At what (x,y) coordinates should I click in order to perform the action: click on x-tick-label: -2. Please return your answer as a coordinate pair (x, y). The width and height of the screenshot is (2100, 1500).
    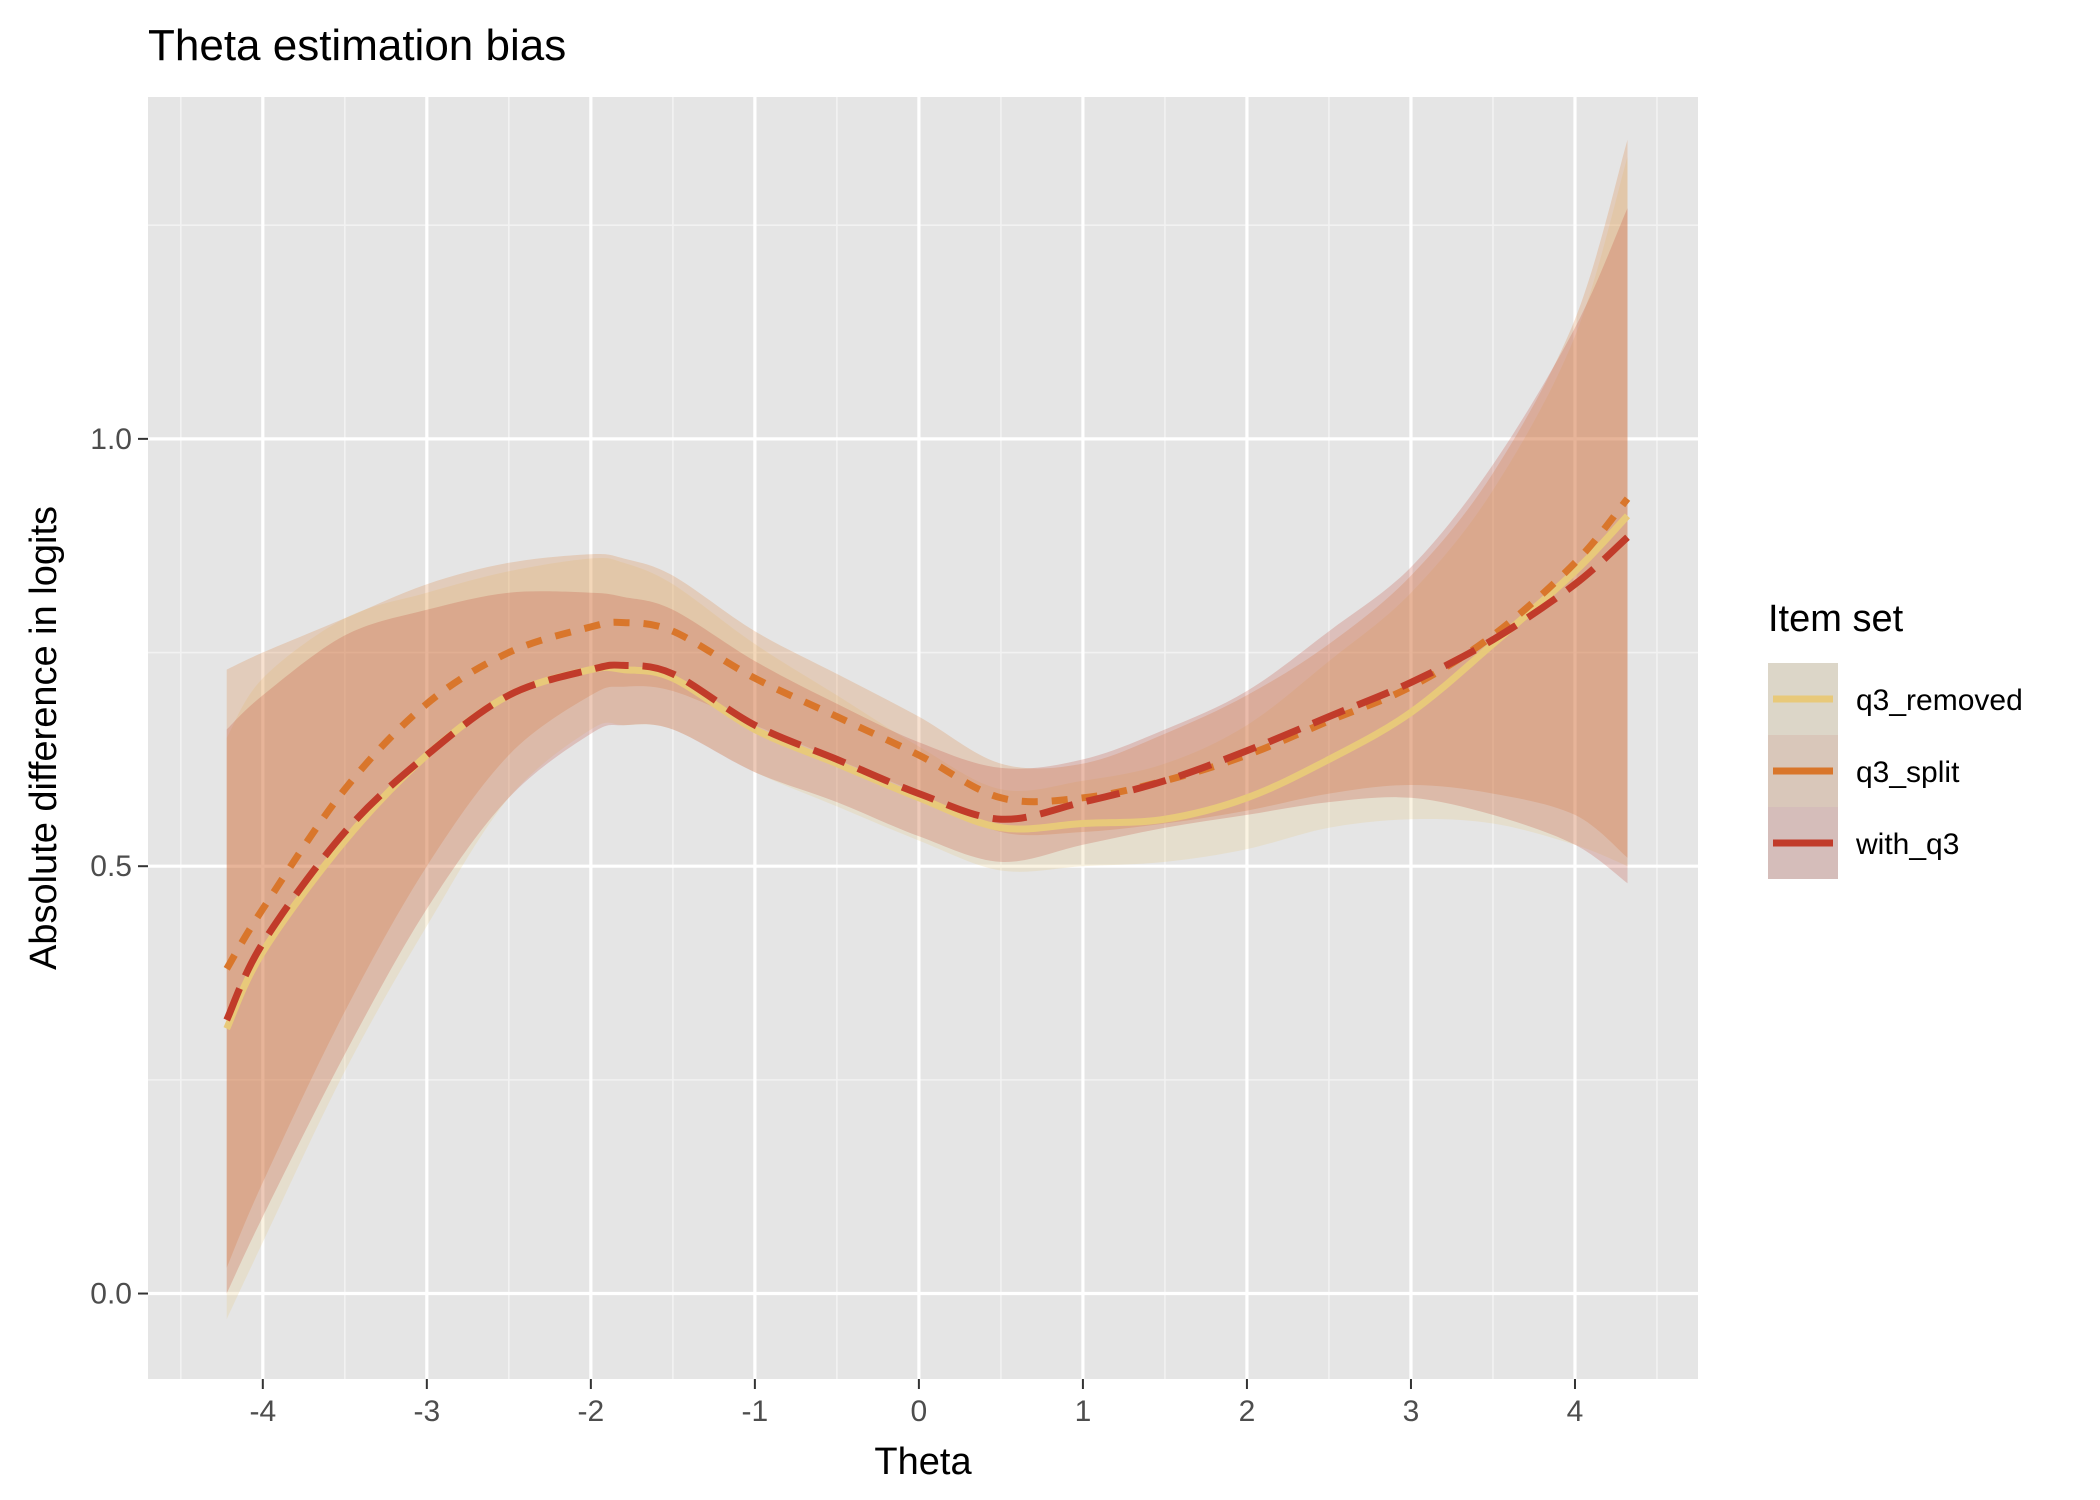
    Looking at the image, I should click on (591, 1411).